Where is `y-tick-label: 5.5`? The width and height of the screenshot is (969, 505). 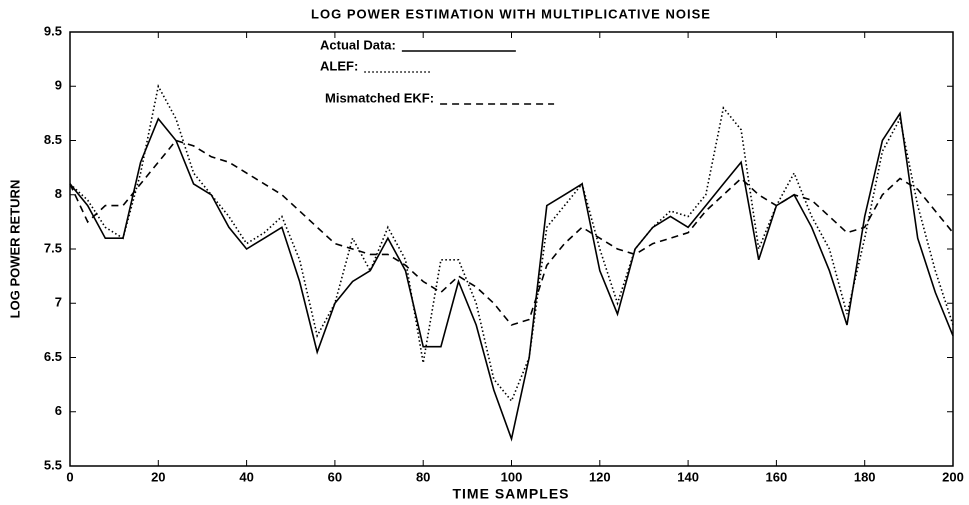 y-tick-label: 5.5 is located at coordinates (53, 464).